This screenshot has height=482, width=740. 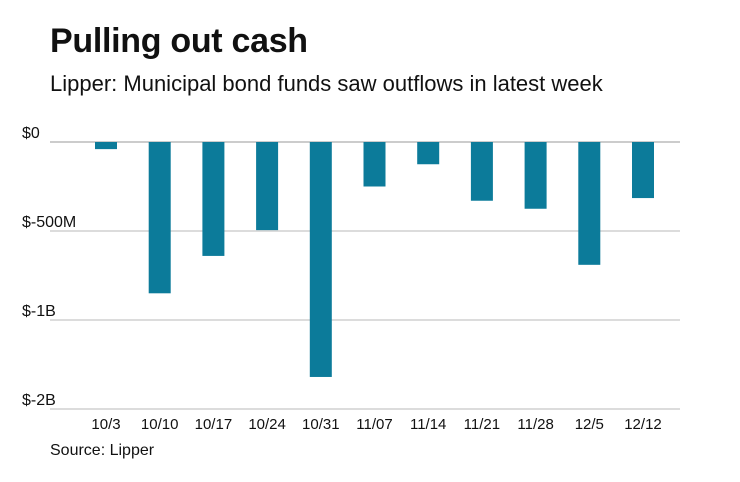 I want to click on x-tick-label: 10/10, so click(x=160, y=424).